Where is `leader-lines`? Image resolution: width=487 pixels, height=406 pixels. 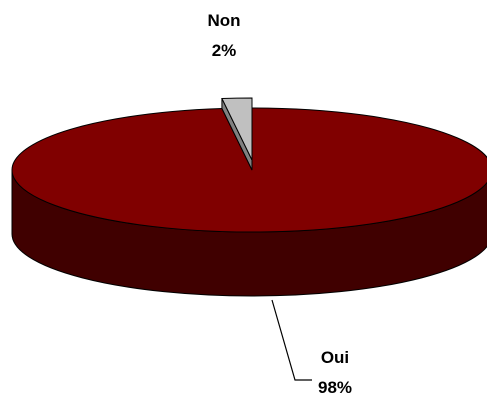
leader-lines is located at coordinates (291, 340).